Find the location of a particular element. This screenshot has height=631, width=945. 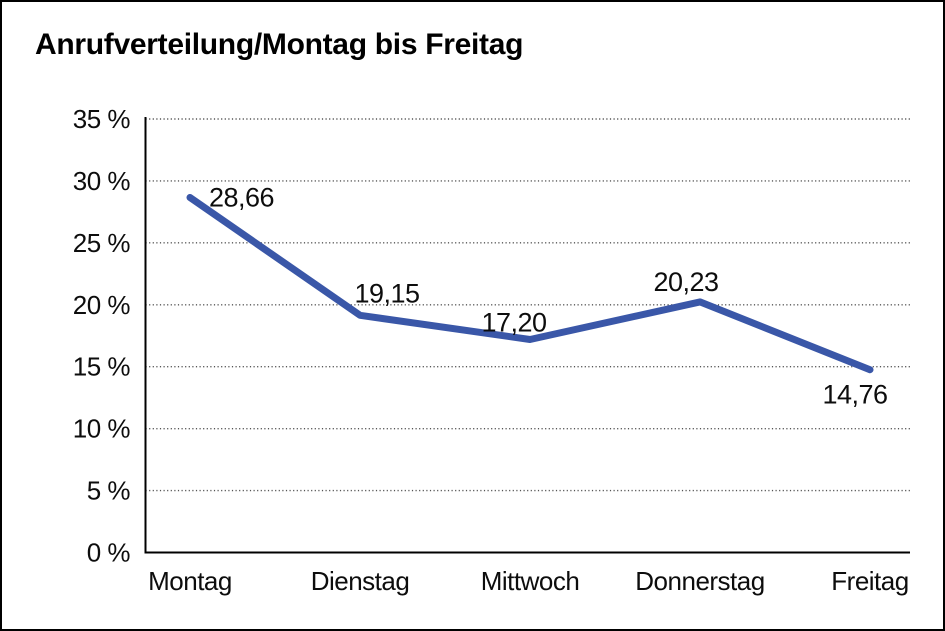

y-tick-label: 30 % is located at coordinates (102, 181).